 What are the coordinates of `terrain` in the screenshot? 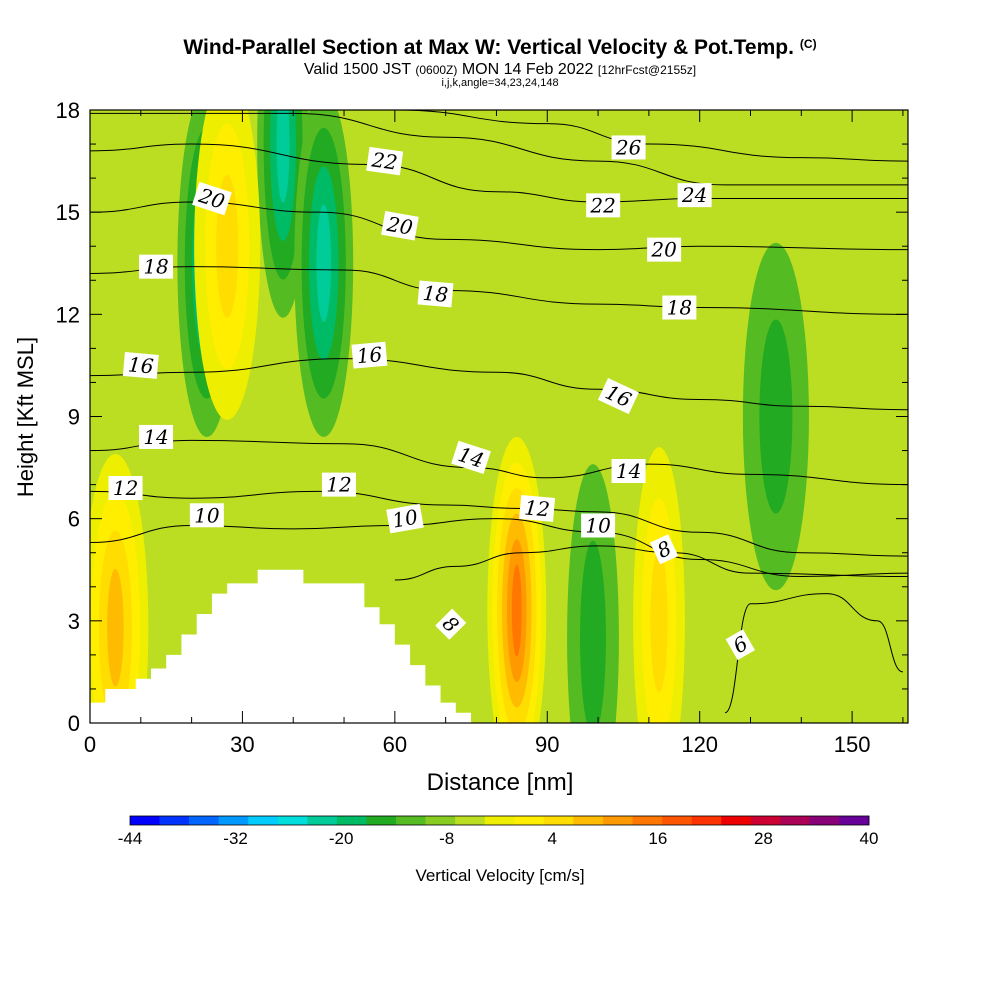 It's located at (281, 646).